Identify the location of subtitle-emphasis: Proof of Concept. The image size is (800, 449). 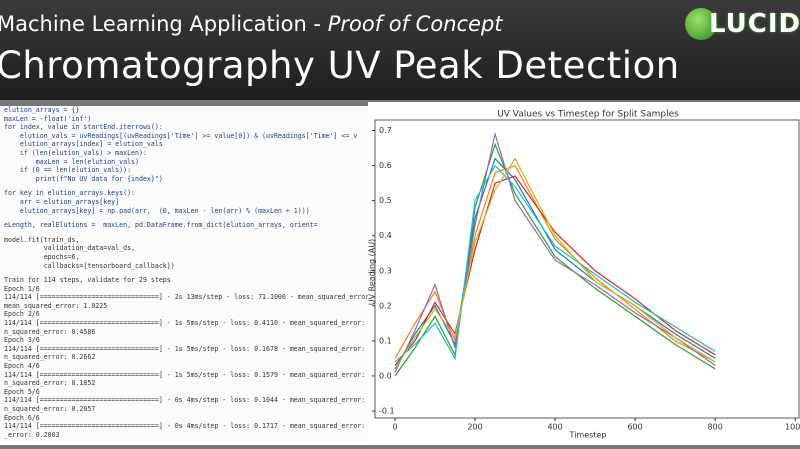
(415, 24).